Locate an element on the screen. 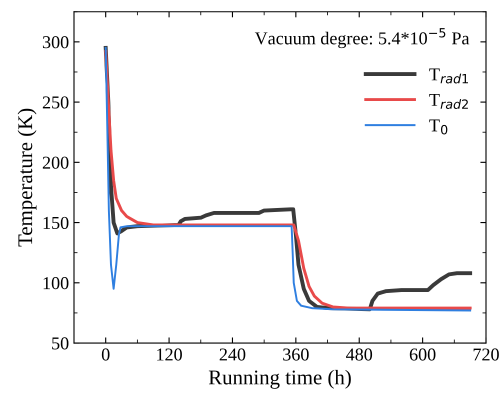  x-tick-label: 360 is located at coordinates (296, 354).